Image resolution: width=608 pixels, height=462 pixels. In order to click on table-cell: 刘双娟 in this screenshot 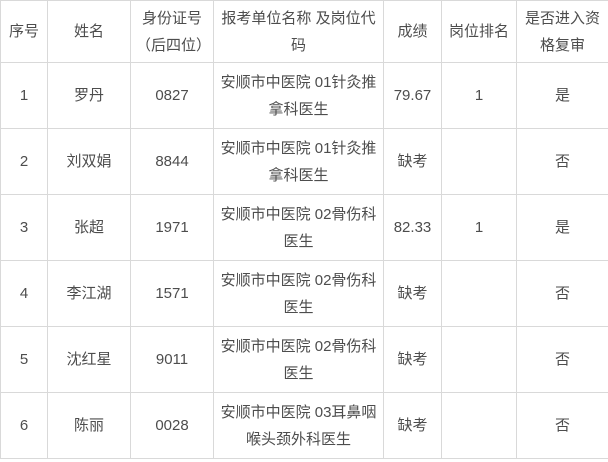, I will do `click(89, 161)`.